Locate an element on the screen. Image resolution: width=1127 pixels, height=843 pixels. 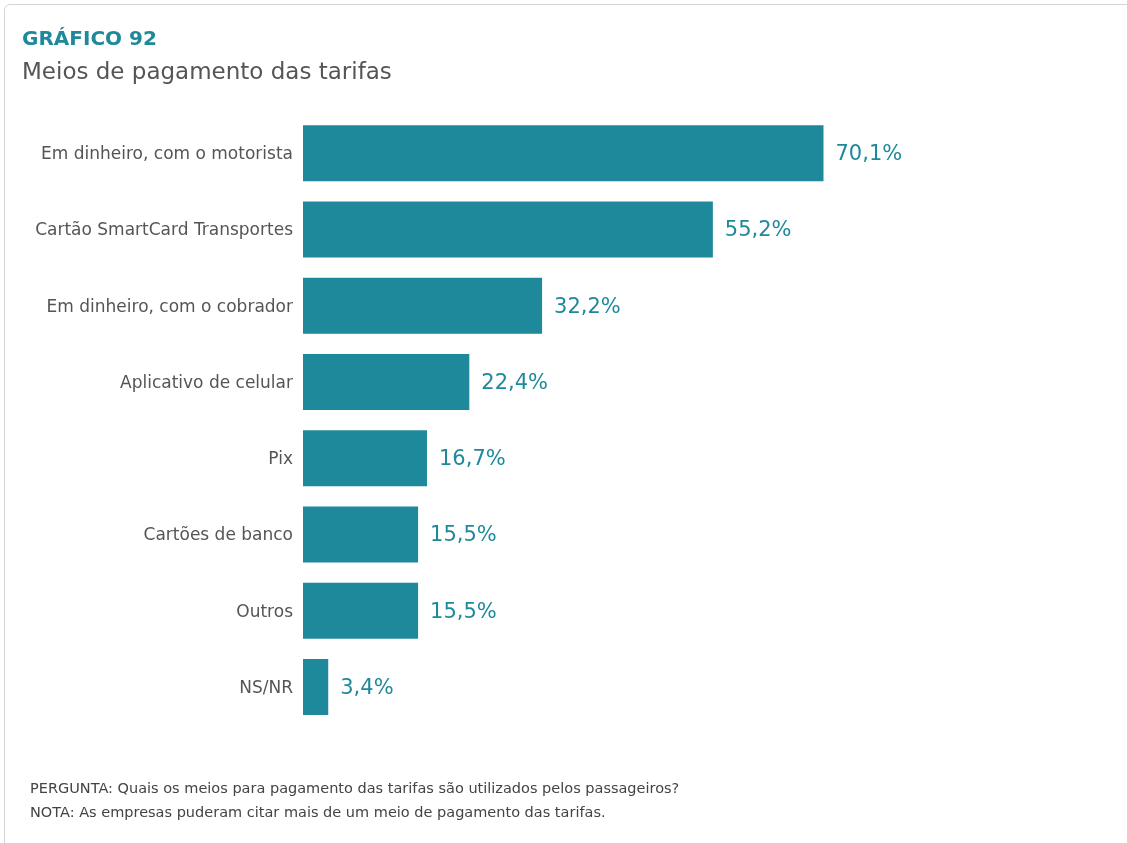
text: PERGUNTA: Quais os meios para pagamento das tarifas são utilizados pelos passageiros? is located at coordinates (355, 788).